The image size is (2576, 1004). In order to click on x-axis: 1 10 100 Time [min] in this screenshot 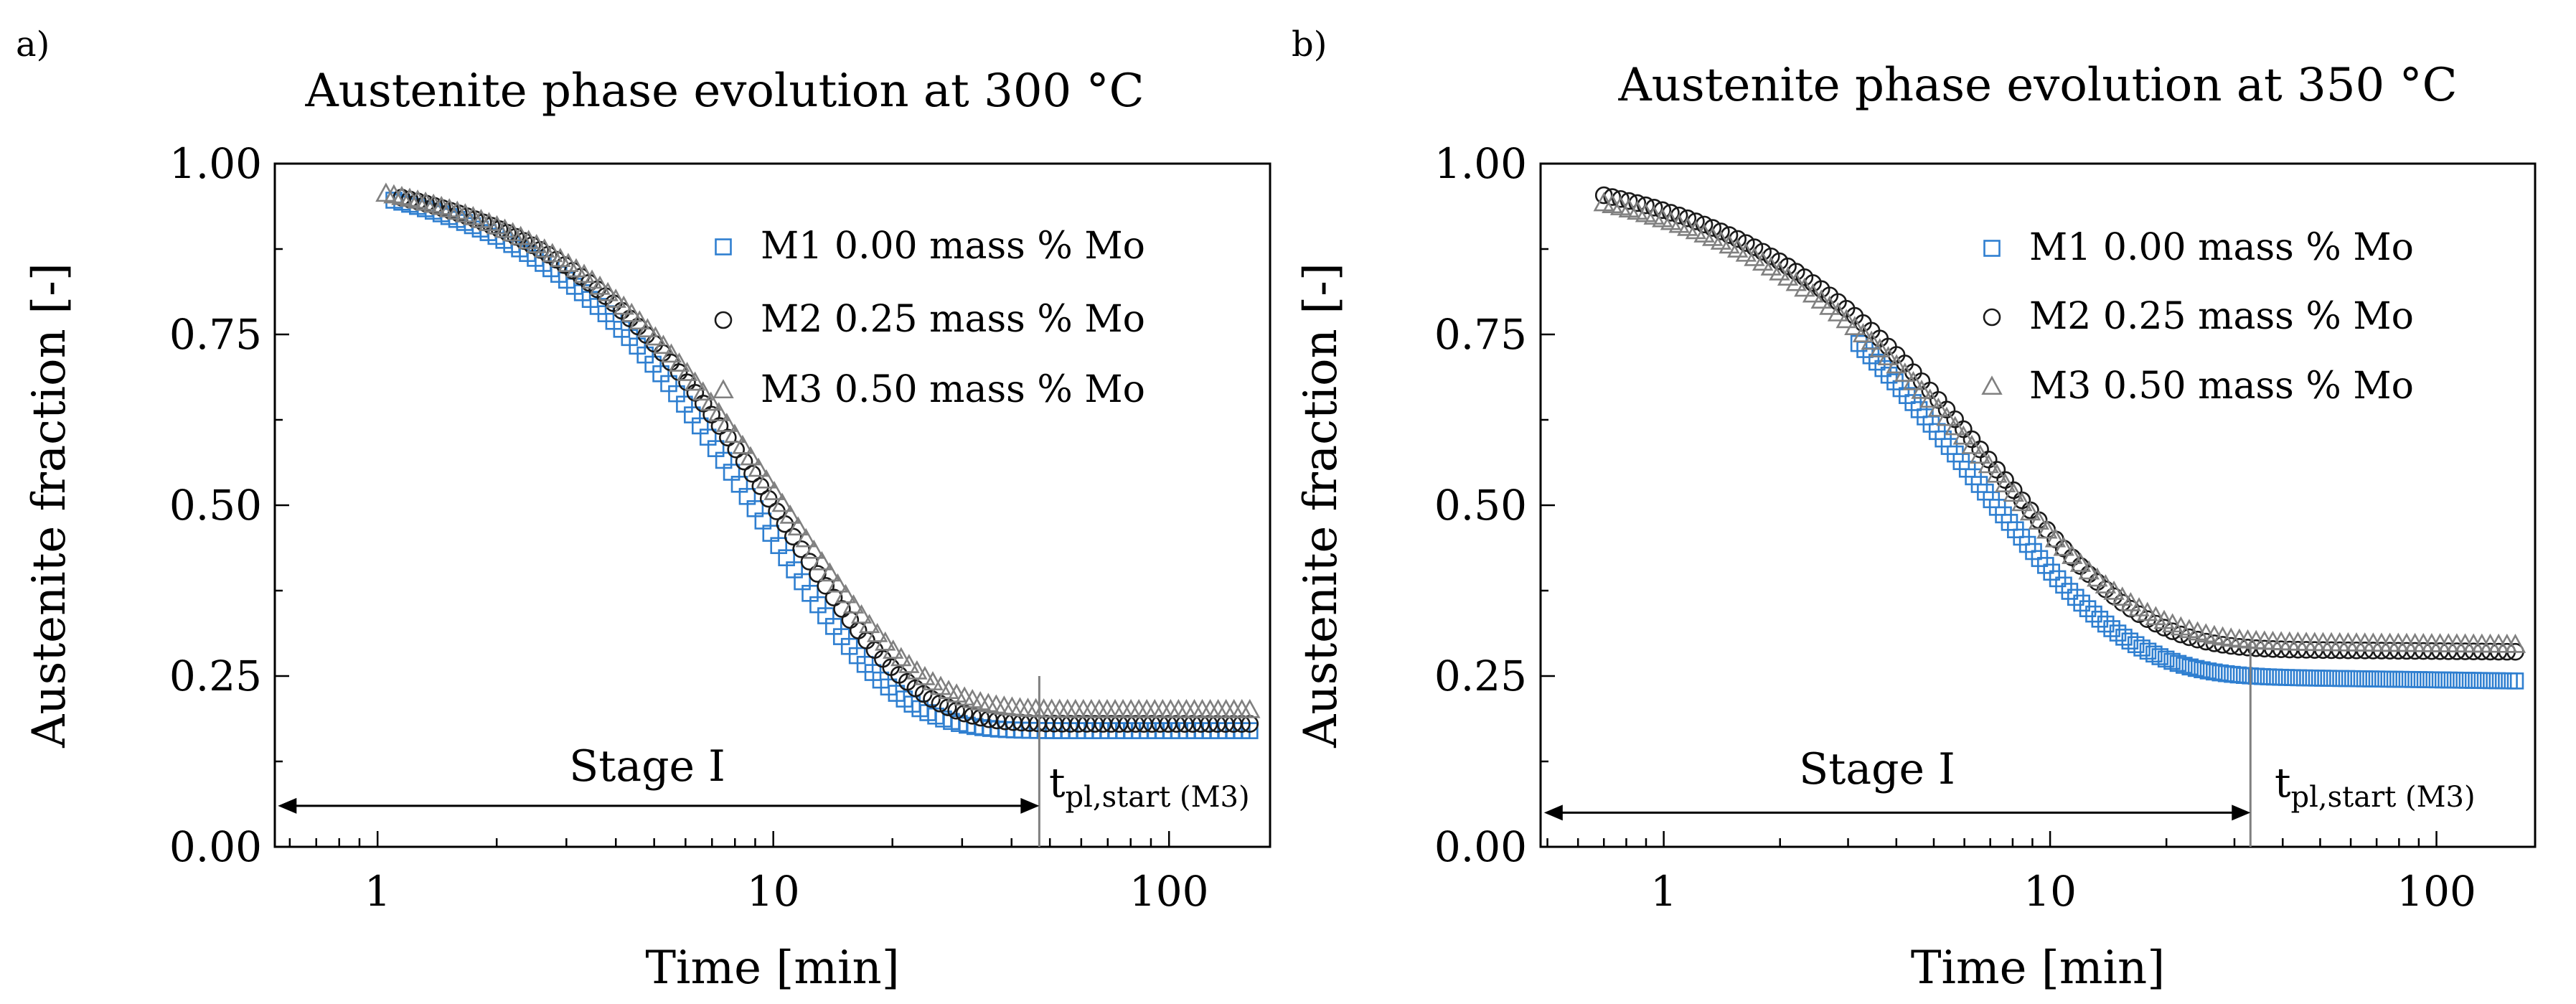, I will do `click(2011, 913)`.